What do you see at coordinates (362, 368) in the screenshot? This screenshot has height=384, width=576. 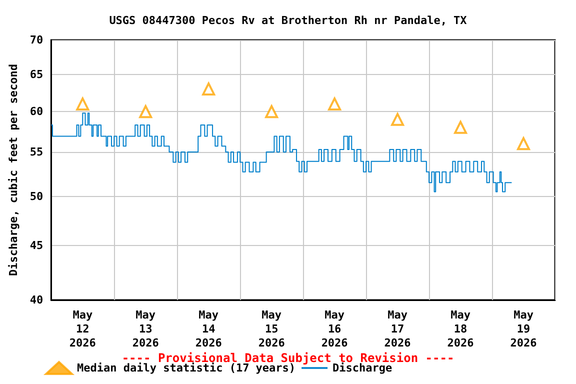 I see `legend-label: Discharge` at bounding box center [362, 368].